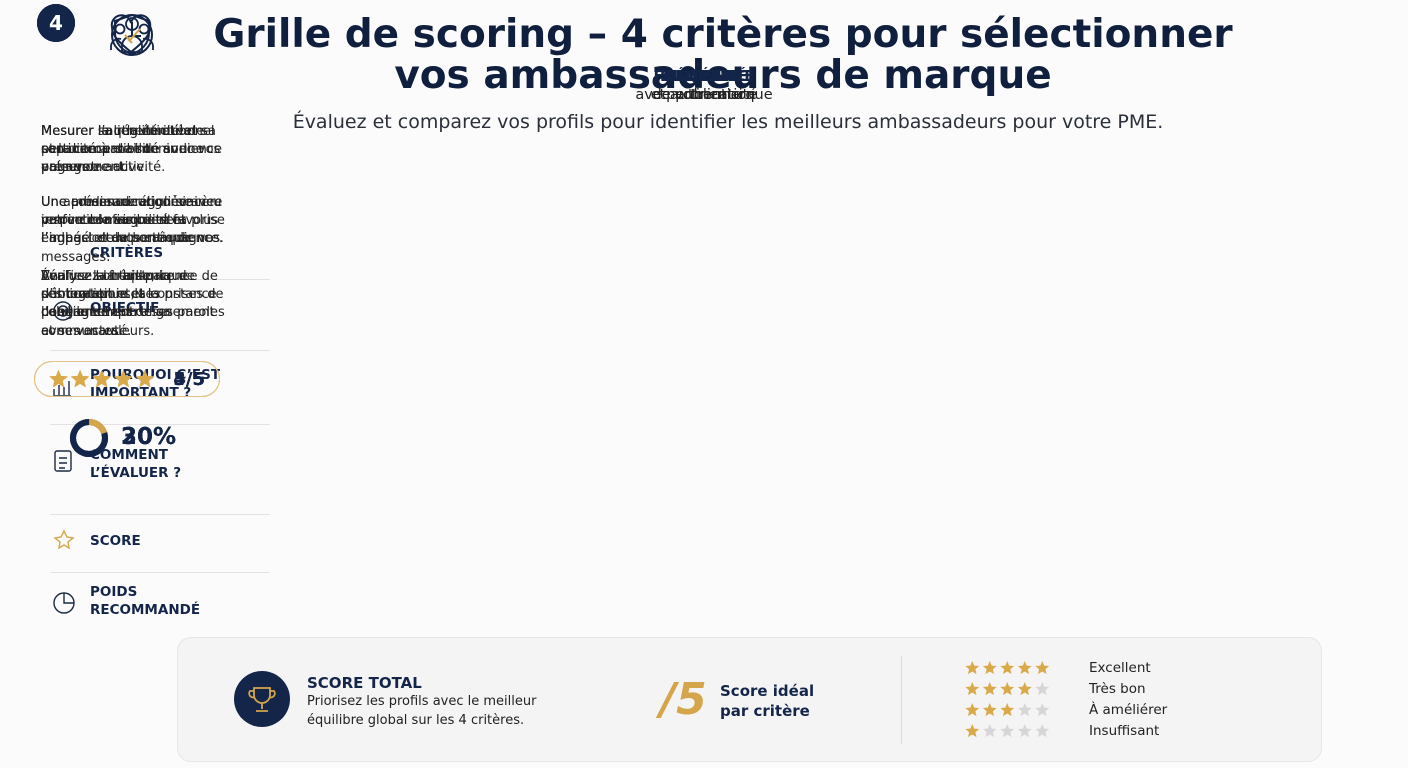 This screenshot has width=1408, height=768. I want to click on score-pill: 5/5, so click(127, 379).